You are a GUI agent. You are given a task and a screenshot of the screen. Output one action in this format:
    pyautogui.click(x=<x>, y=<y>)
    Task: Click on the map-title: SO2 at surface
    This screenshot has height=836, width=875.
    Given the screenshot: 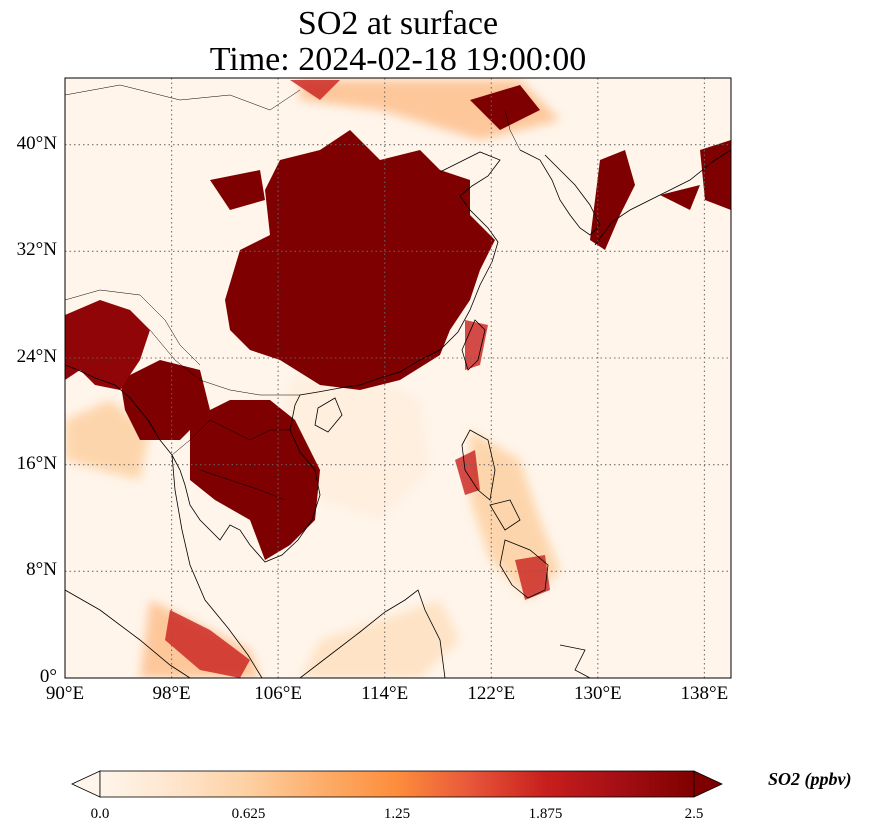 What is the action you would take?
    pyautogui.click(x=398, y=23)
    